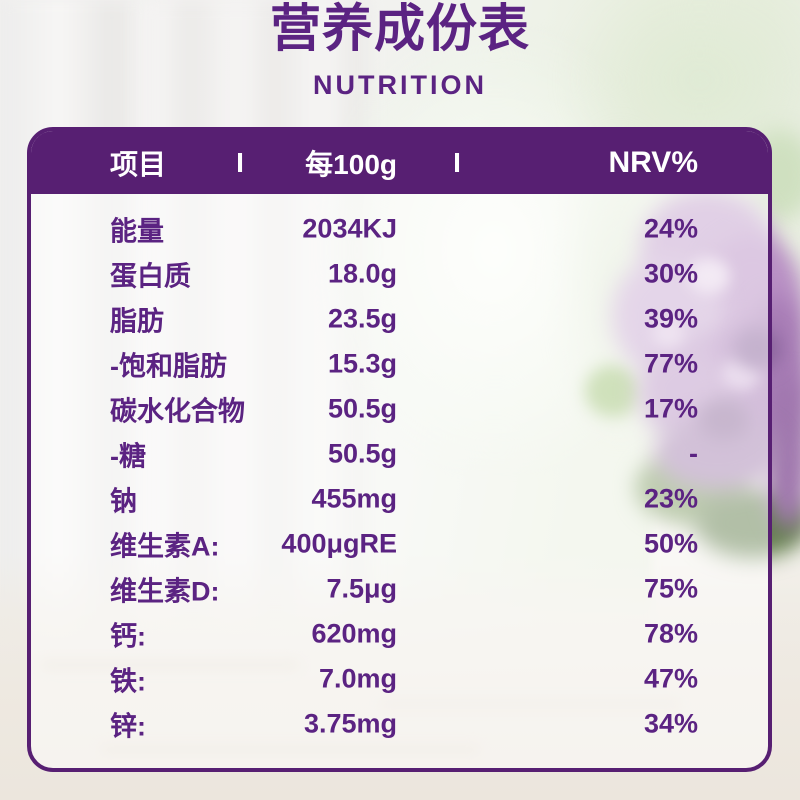 The height and width of the screenshot is (800, 800). Describe the element at coordinates (399, 543) in the screenshot. I see `table-row: 维生素A: 400μgRE 50%` at that location.